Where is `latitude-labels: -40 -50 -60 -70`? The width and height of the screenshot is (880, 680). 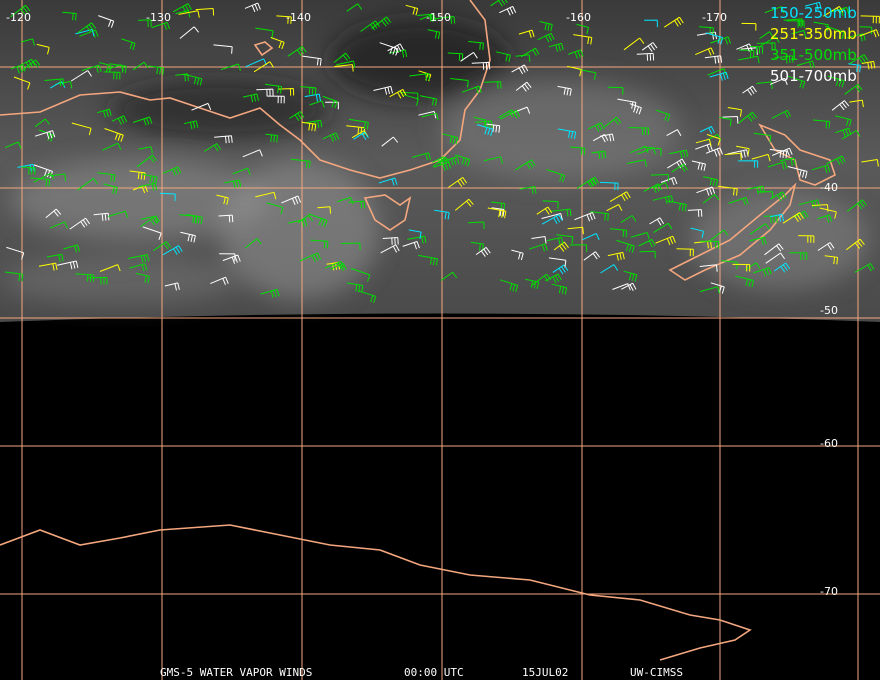
latitude-labels: -40 -50 -60 -70 is located at coordinates (829, 389).